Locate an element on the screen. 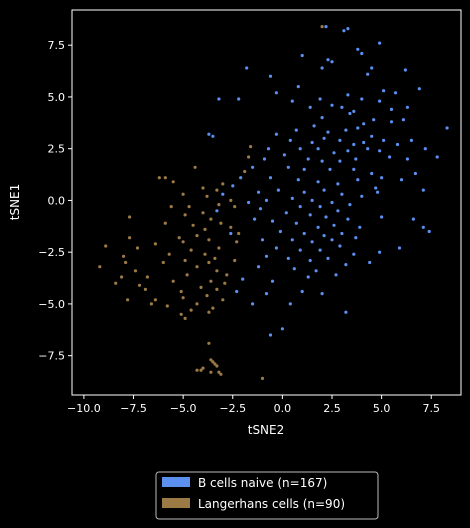 This screenshot has width=470, height=528. y-tick-label: 5.0 is located at coordinates (57, 97).